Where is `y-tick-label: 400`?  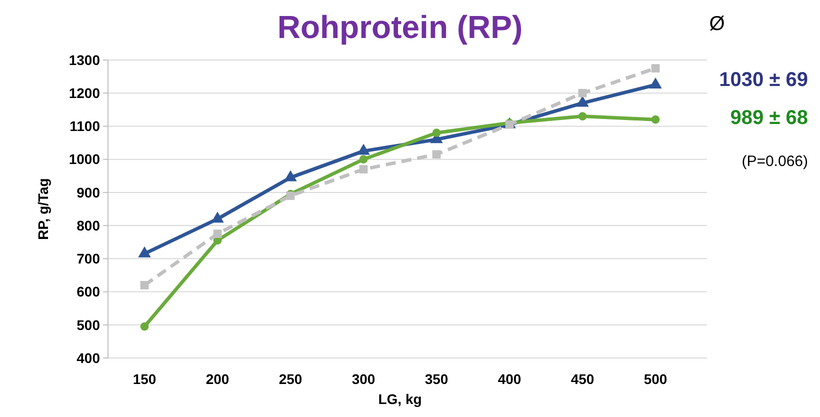
y-tick-label: 400 is located at coordinates (88, 358).